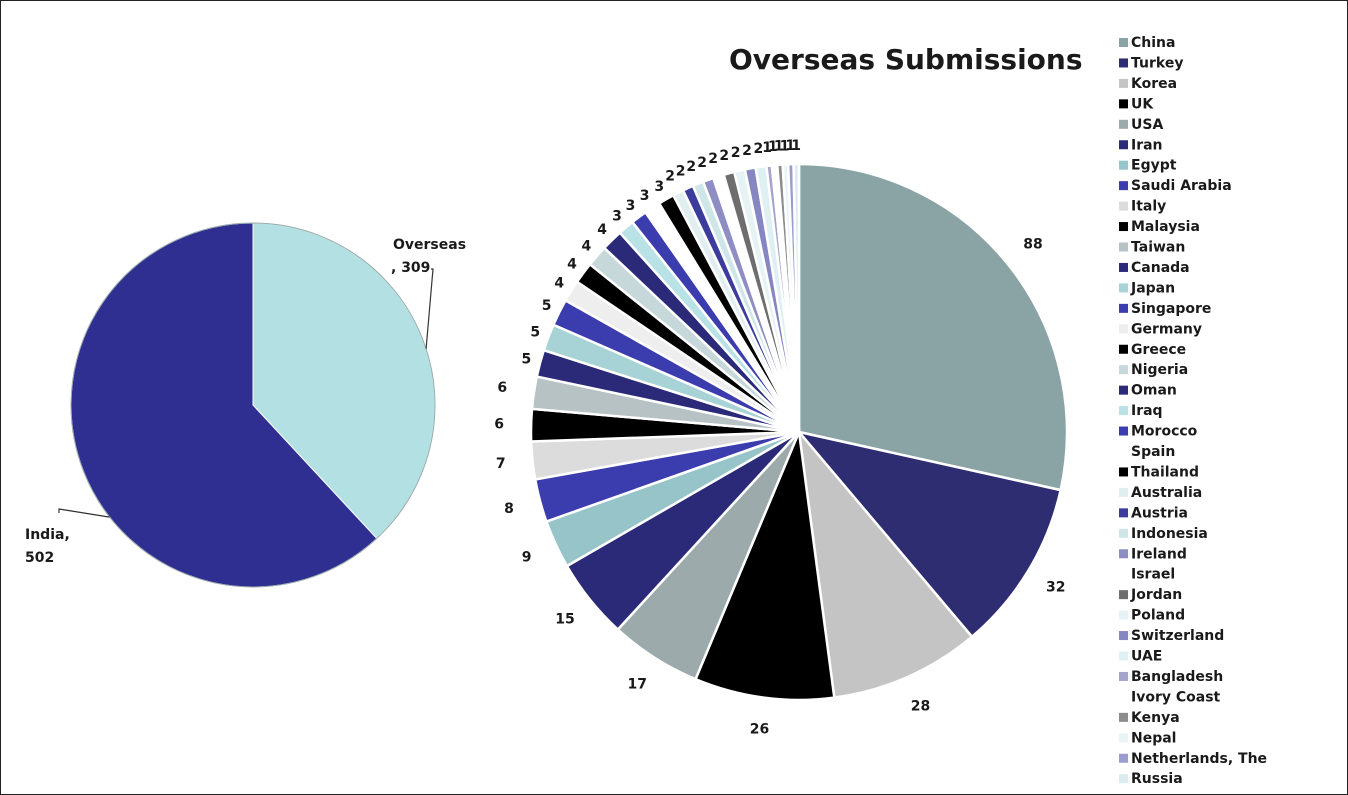 The image size is (1348, 795). Describe the element at coordinates (1156, 595) in the screenshot. I see `legend-label-jordan: Jordan` at that location.